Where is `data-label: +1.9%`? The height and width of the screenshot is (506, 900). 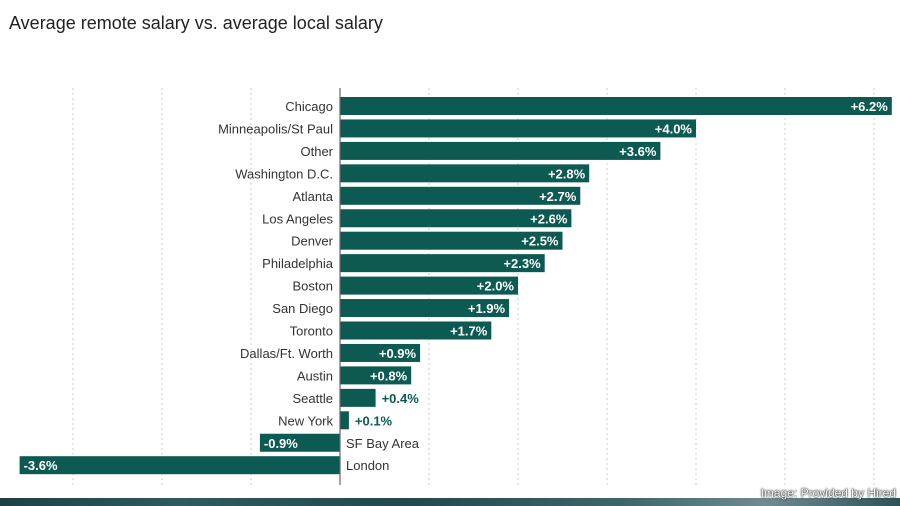
data-label: +1.9% is located at coordinates (487, 308).